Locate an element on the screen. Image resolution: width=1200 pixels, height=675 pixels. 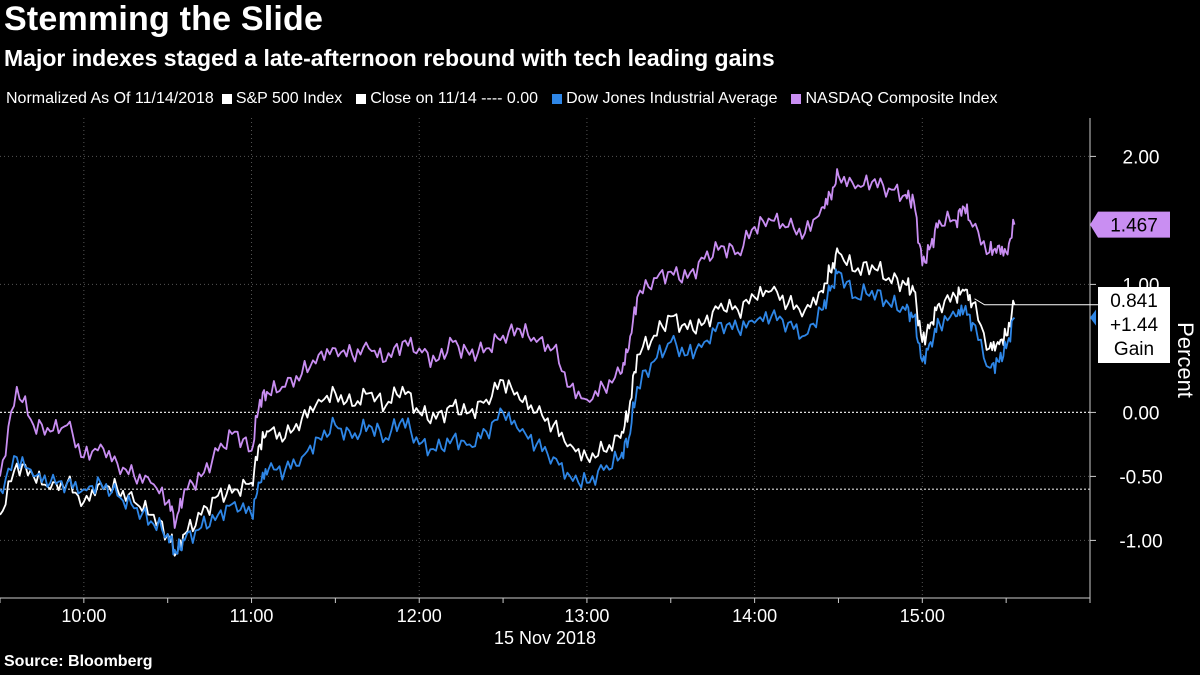
legend-label-sp500: S&P 500 Index is located at coordinates (289, 98).